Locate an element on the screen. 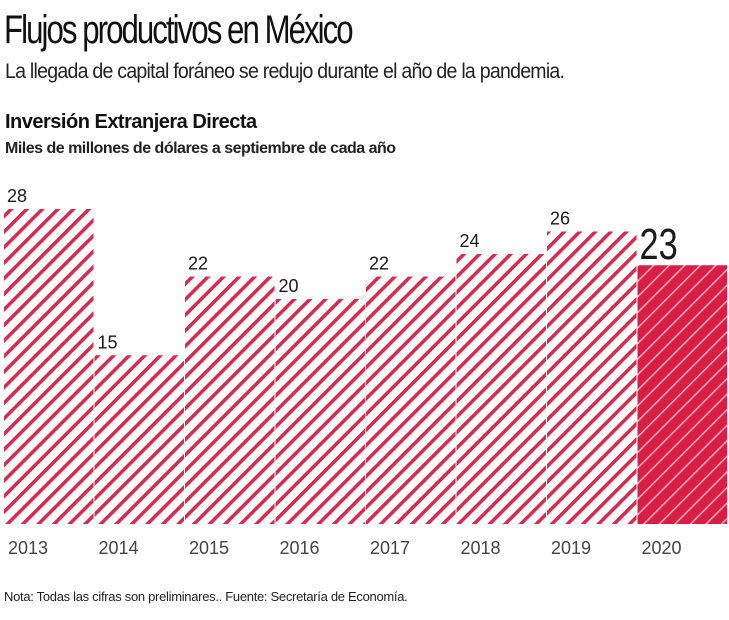 The width and height of the screenshot is (729, 620). data-label-2017: 22 is located at coordinates (379, 264).